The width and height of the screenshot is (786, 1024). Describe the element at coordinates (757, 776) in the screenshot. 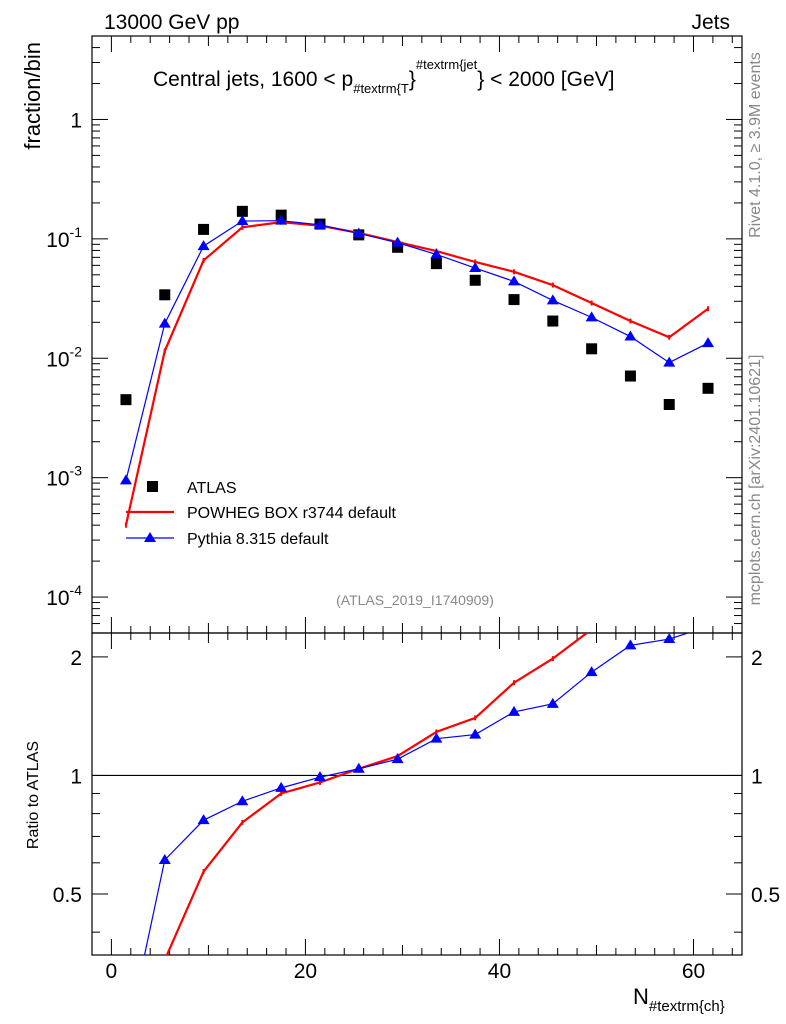

I see `lower-y-tick-label-right: 1` at that location.